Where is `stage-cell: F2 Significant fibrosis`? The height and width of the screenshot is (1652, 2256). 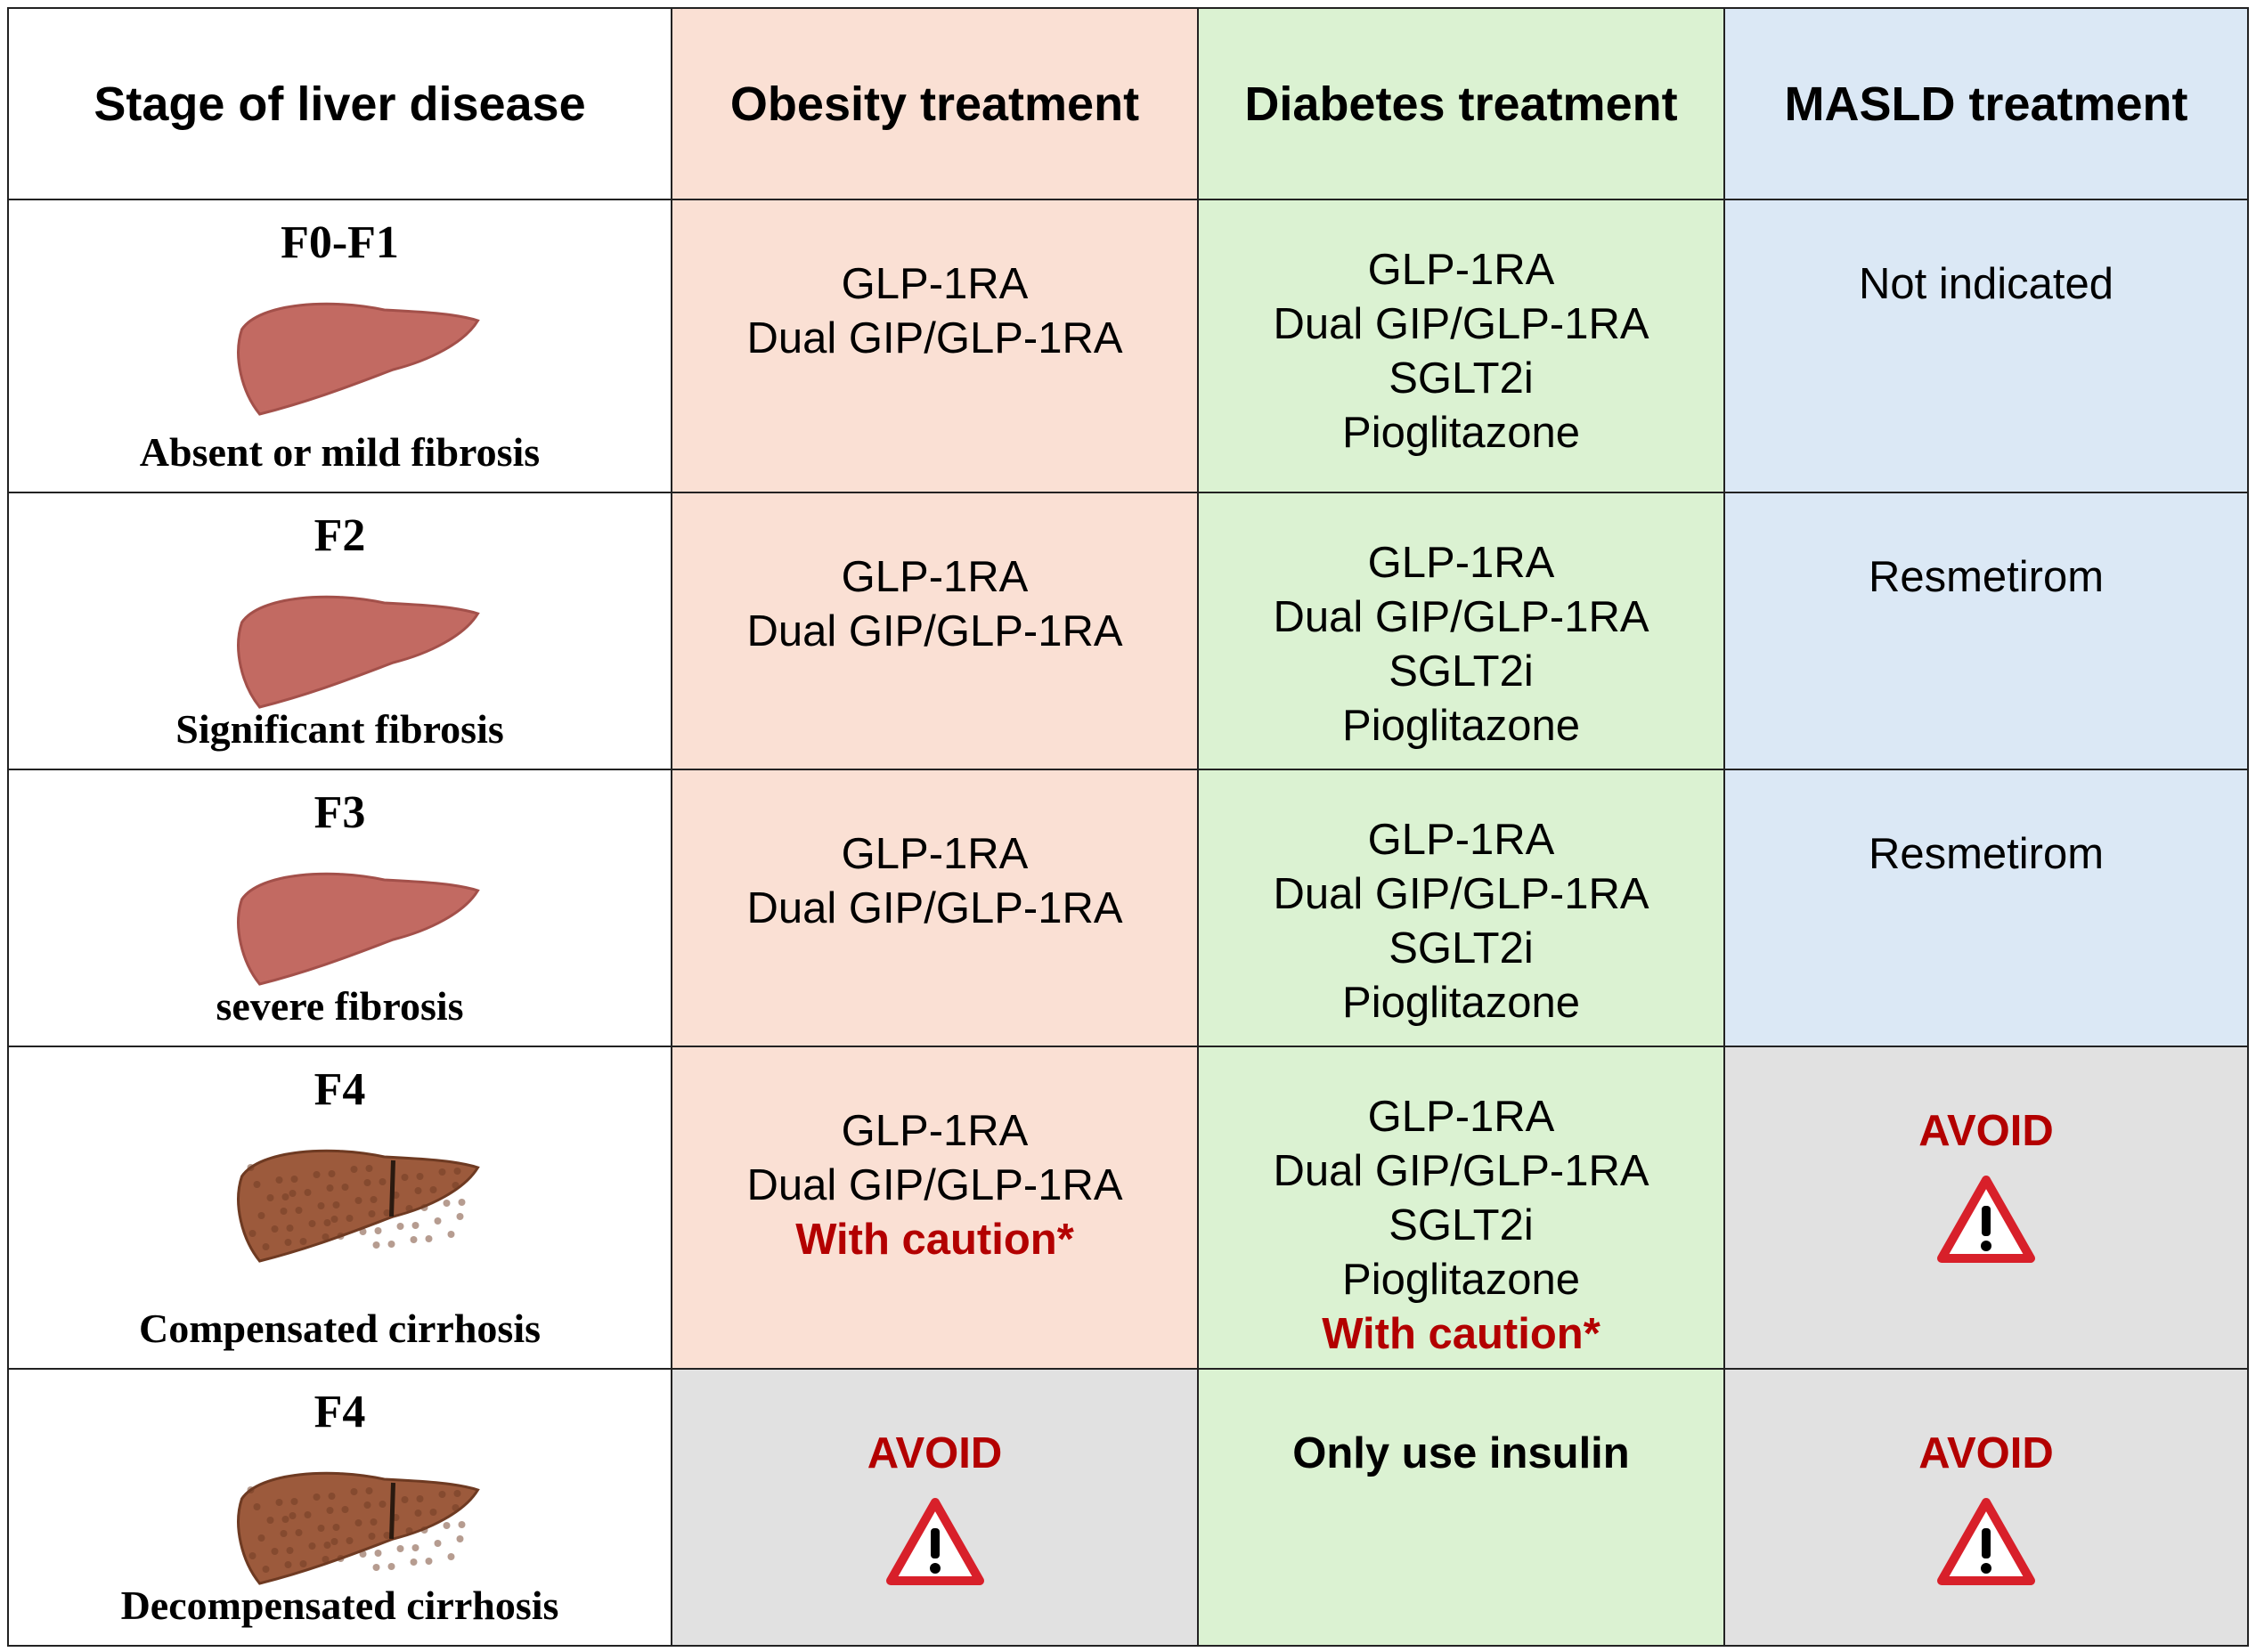 stage-cell: F2 Significant fibrosis is located at coordinates (339, 631).